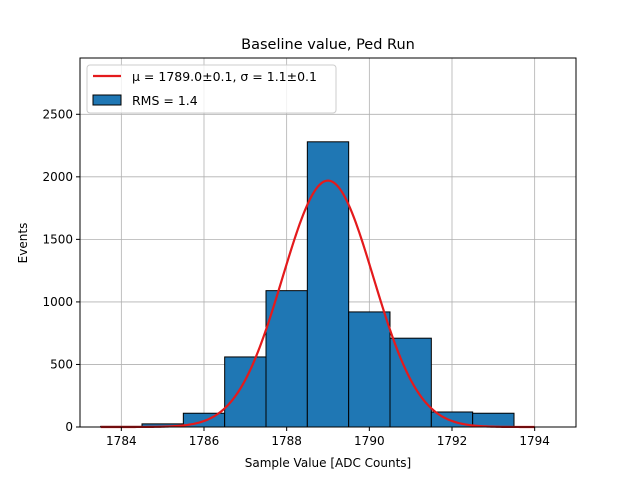 The image size is (640, 484). Describe the element at coordinates (61, 270) in the screenshot. I see `y-axis-ticks: 0 500 1000 1500 2000 2500` at that location.